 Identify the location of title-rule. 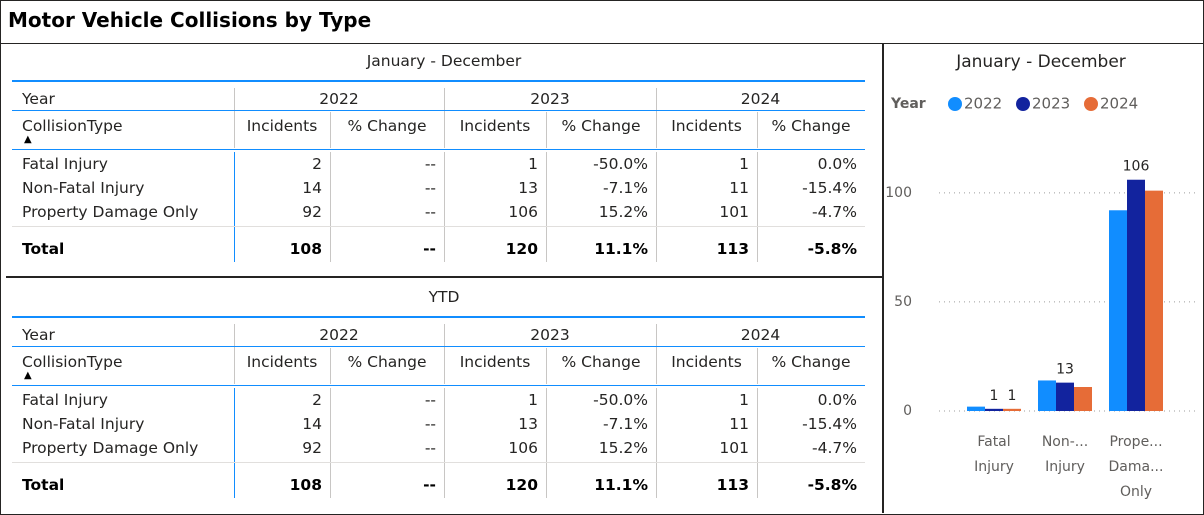
(602, 43).